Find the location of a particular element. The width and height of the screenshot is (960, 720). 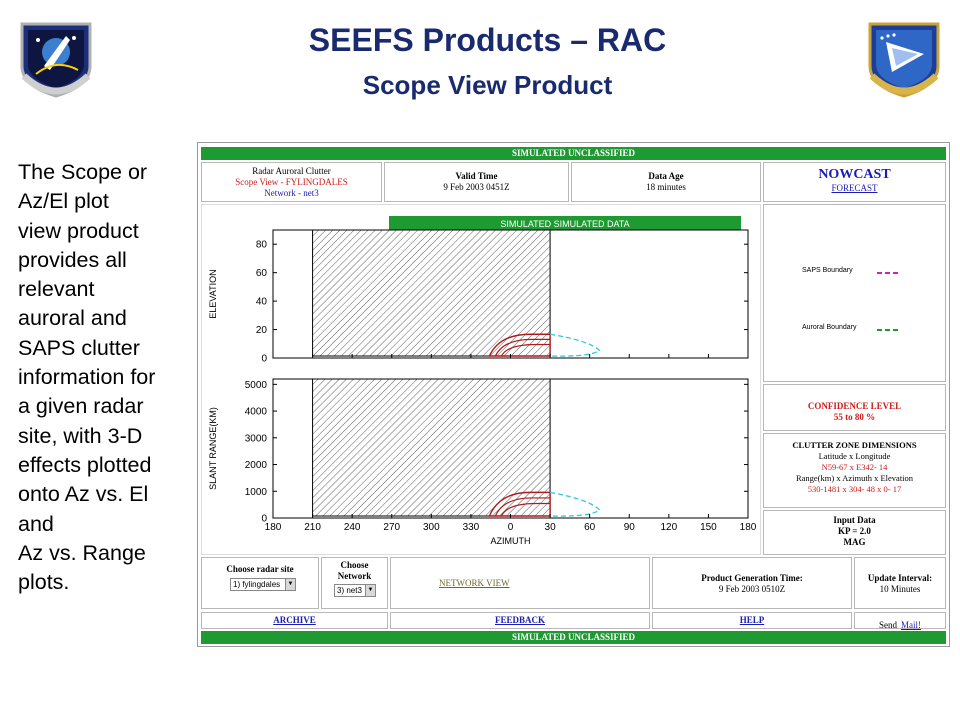

chevron-down-icon: ▼ is located at coordinates (290, 584).